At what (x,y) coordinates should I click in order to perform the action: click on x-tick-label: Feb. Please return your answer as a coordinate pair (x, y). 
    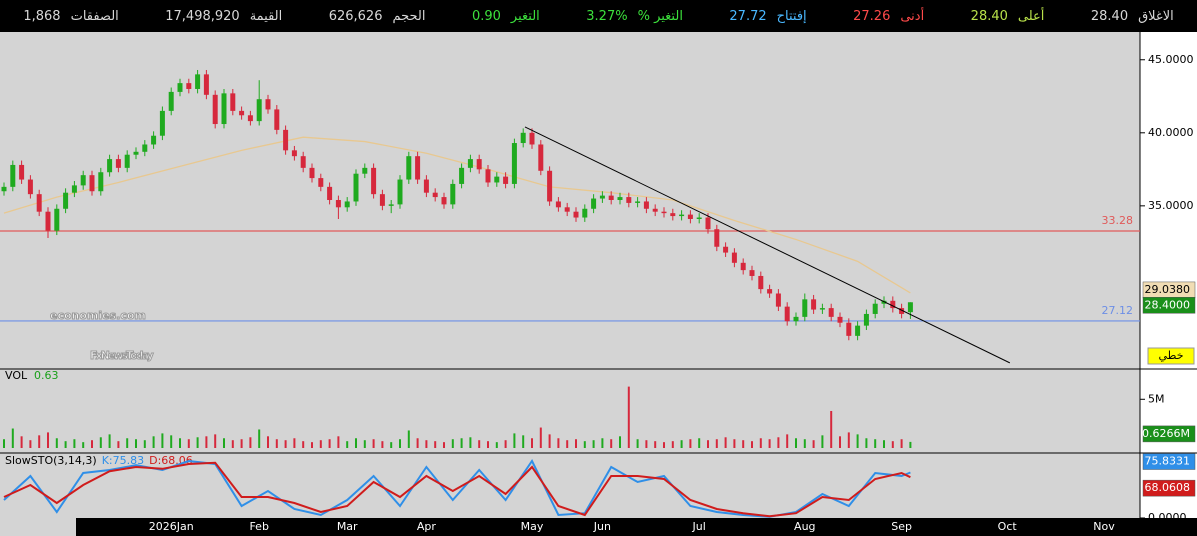
    Looking at the image, I should click on (258, 526).